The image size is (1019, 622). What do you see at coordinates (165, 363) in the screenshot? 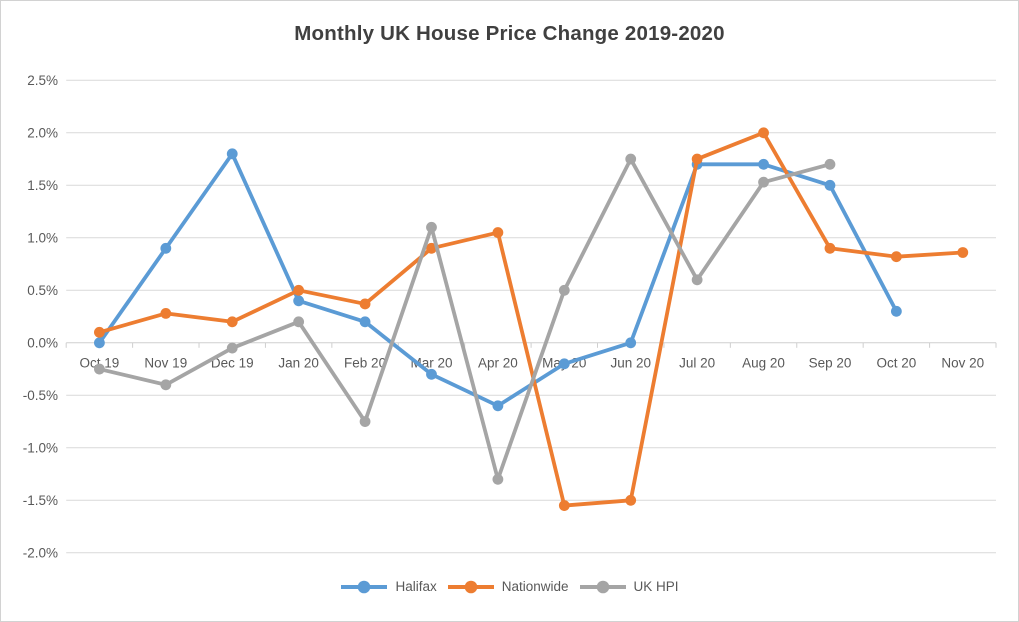
I see `x-axis-tick-label: Nov 19` at bounding box center [165, 363].